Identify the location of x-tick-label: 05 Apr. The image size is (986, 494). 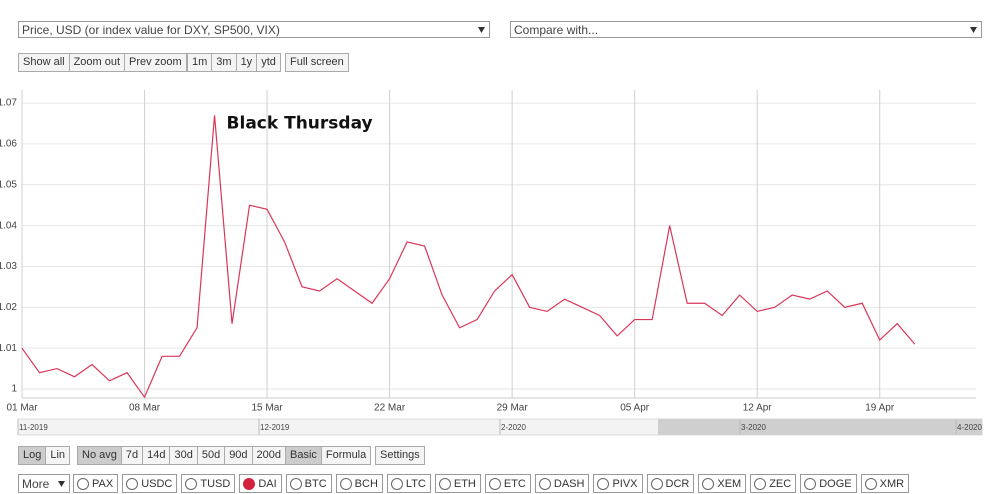
(635, 408).